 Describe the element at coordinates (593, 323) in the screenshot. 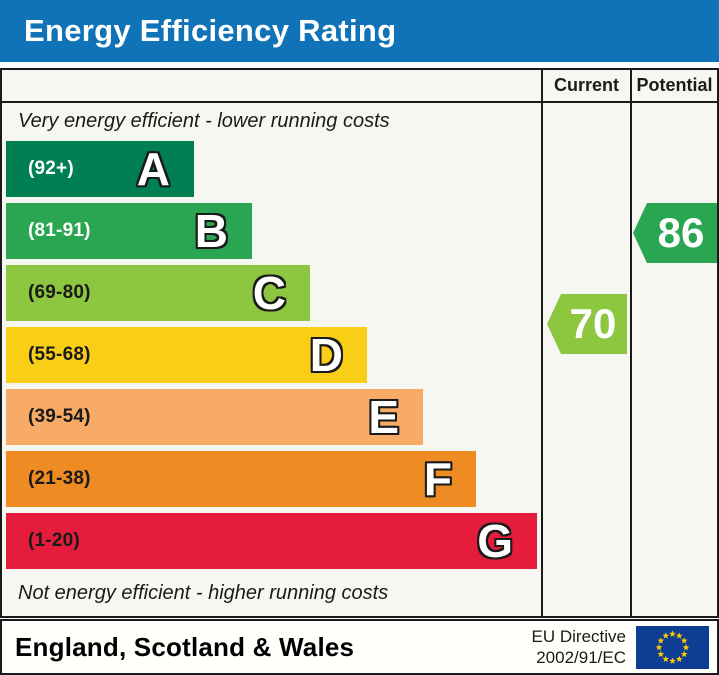

I see `current-rating-value: 70` at that location.